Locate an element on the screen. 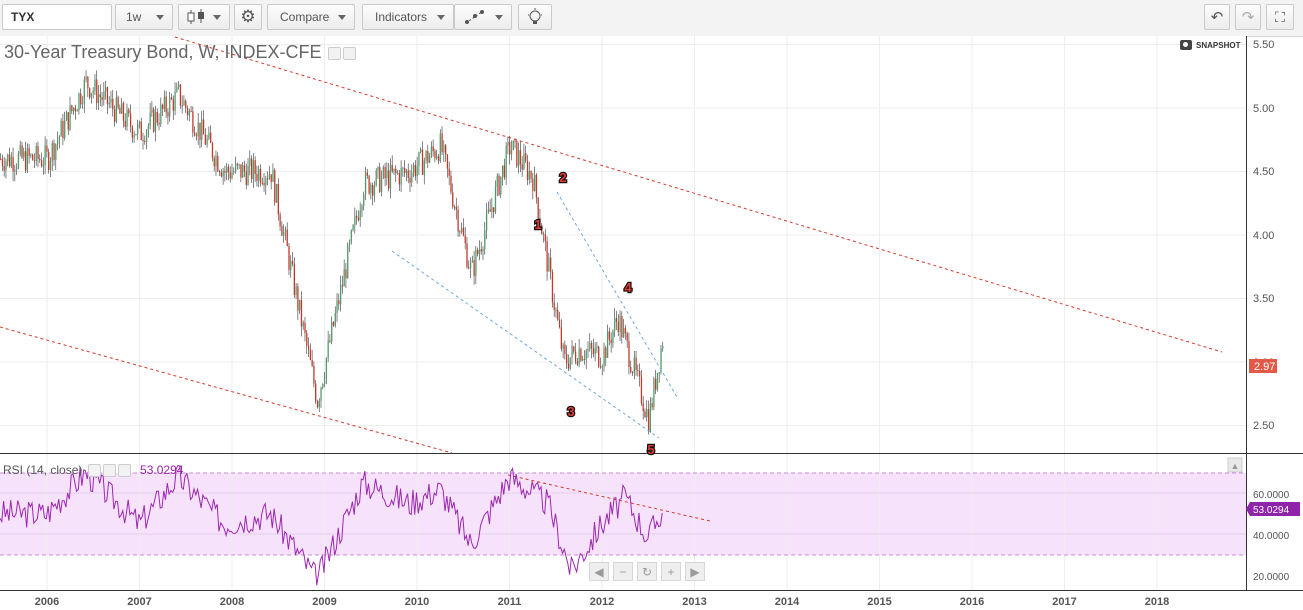 The image size is (1303, 610). wedge-lower-line is located at coordinates (525, 344).